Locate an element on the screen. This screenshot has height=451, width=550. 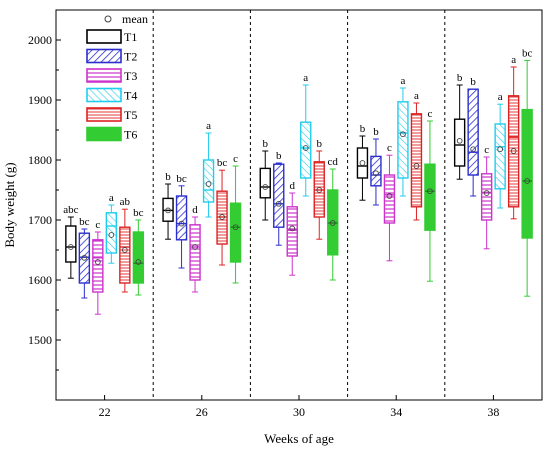
x-axis-label: Weeks of age is located at coordinates (299, 438).